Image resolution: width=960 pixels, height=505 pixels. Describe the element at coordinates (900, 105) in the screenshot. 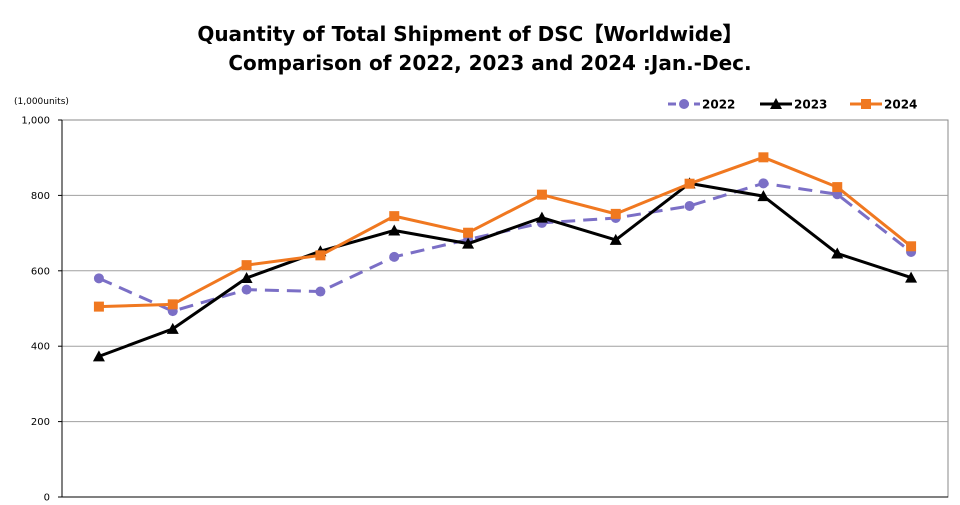

I see `legend-label-2024: 2024` at that location.